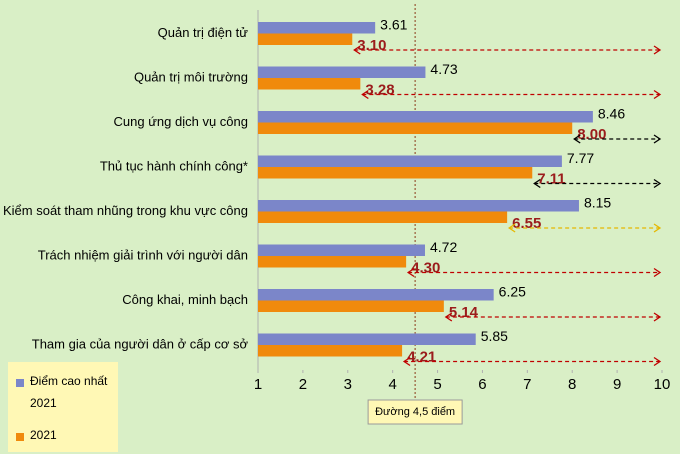  What do you see at coordinates (551, 178) in the screenshot?
I see `value-label: 7.11` at bounding box center [551, 178].